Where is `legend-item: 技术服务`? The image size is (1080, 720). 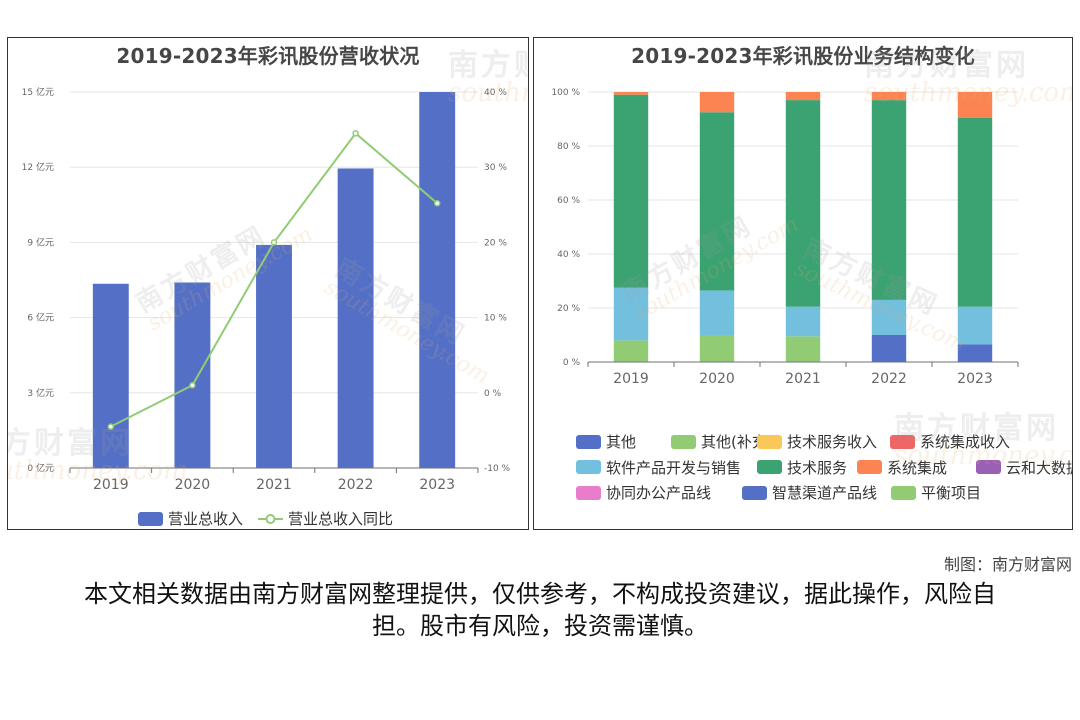
legend-item: 技术服务 is located at coordinates (802, 467).